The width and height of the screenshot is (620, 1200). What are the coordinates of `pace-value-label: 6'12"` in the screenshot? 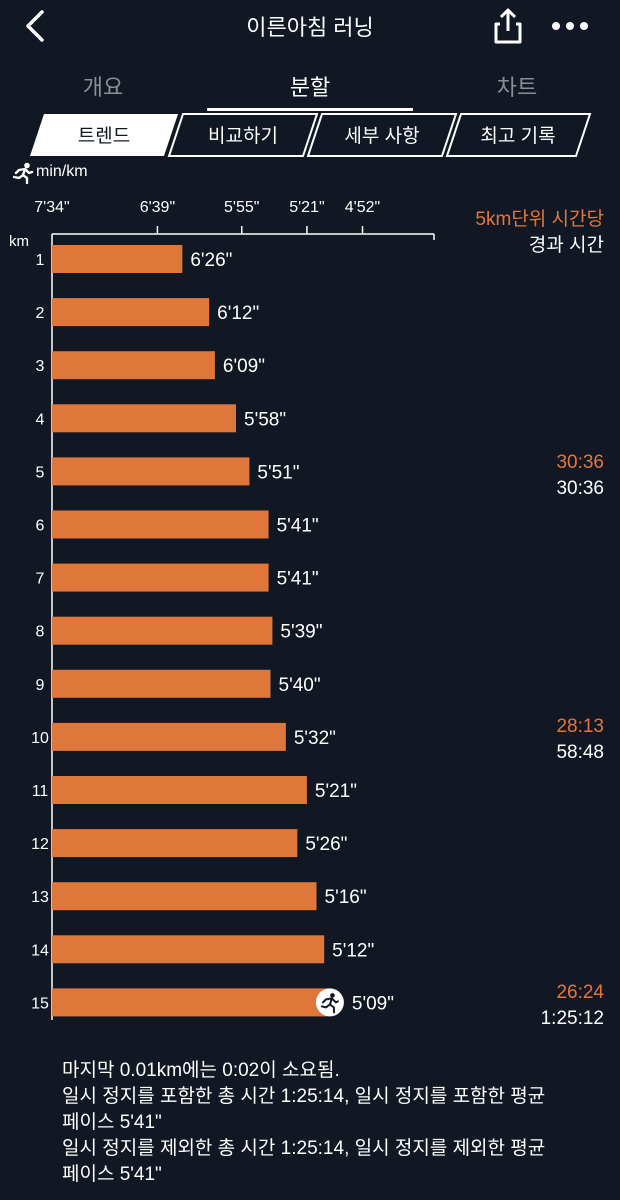 It's located at (238, 313).